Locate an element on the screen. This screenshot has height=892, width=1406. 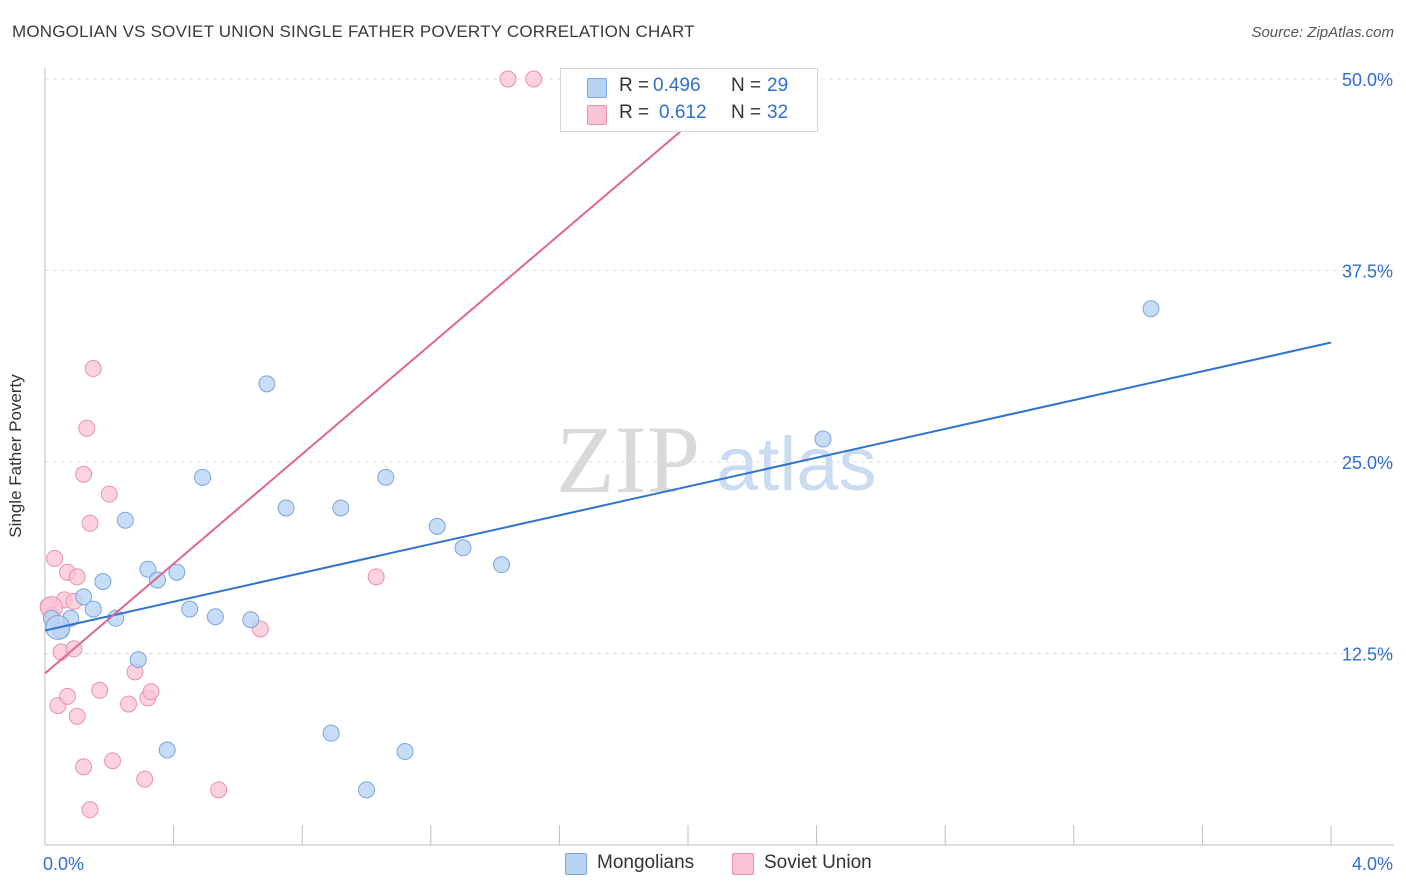
watermark: ZIP atlas is located at coordinates (716, 459).